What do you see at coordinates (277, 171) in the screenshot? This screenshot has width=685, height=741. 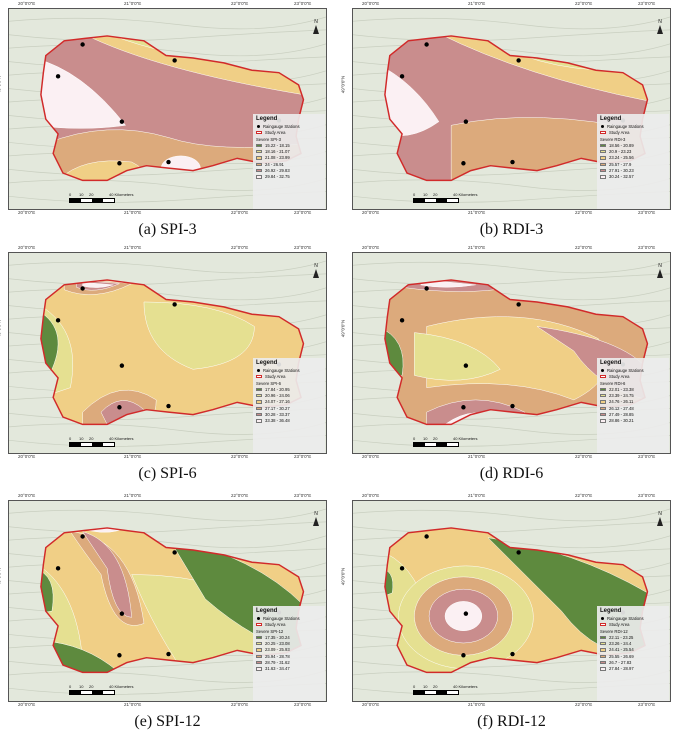 I see `legend-class-label: 26.92 - 29.83` at bounding box center [277, 171].